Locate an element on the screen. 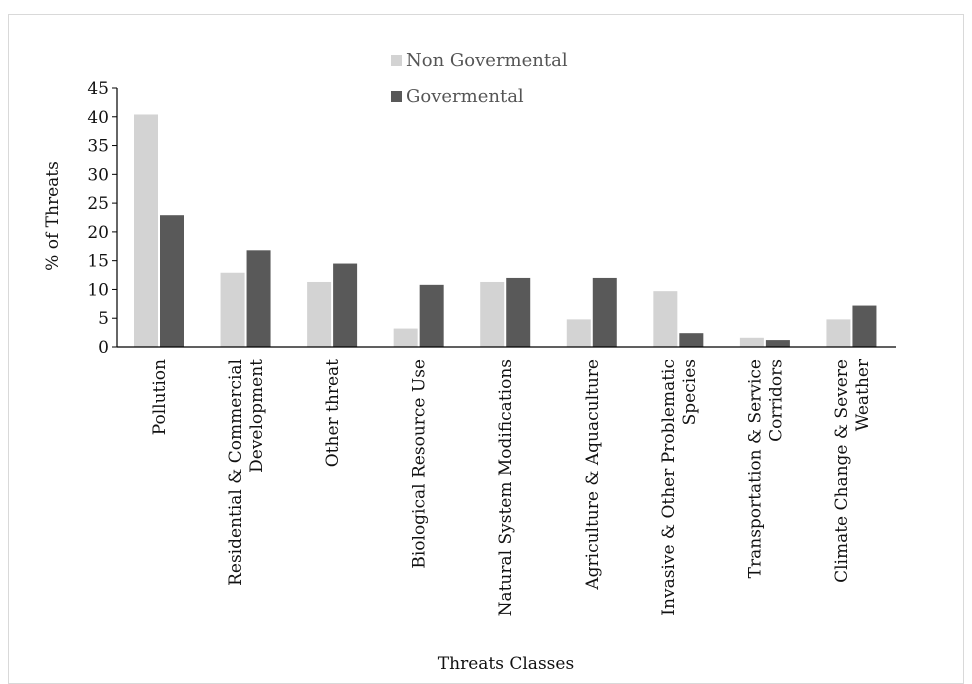 The height and width of the screenshot is (684, 972). x-category-label: Other threat is located at coordinates (333, 413).